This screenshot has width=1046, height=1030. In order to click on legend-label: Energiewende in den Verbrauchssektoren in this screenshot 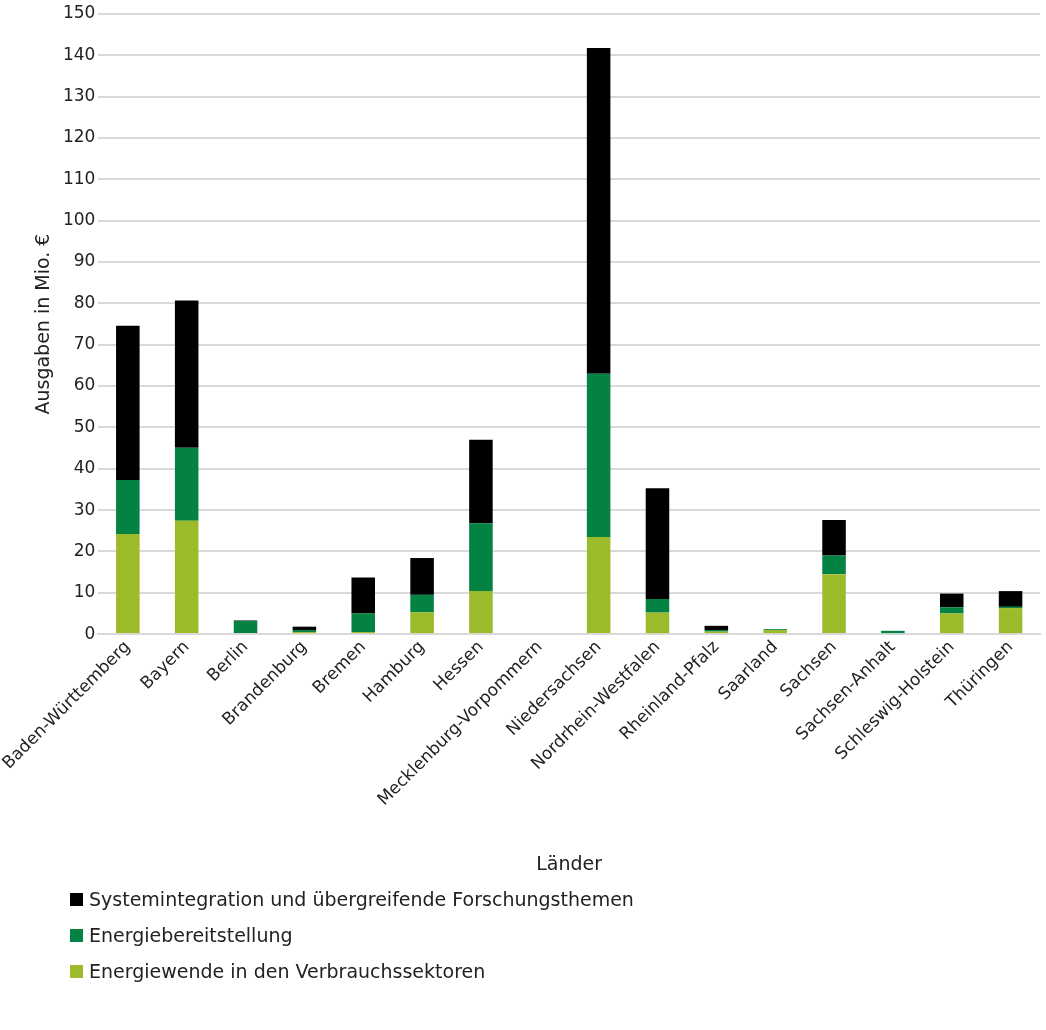, I will do `click(287, 971)`.